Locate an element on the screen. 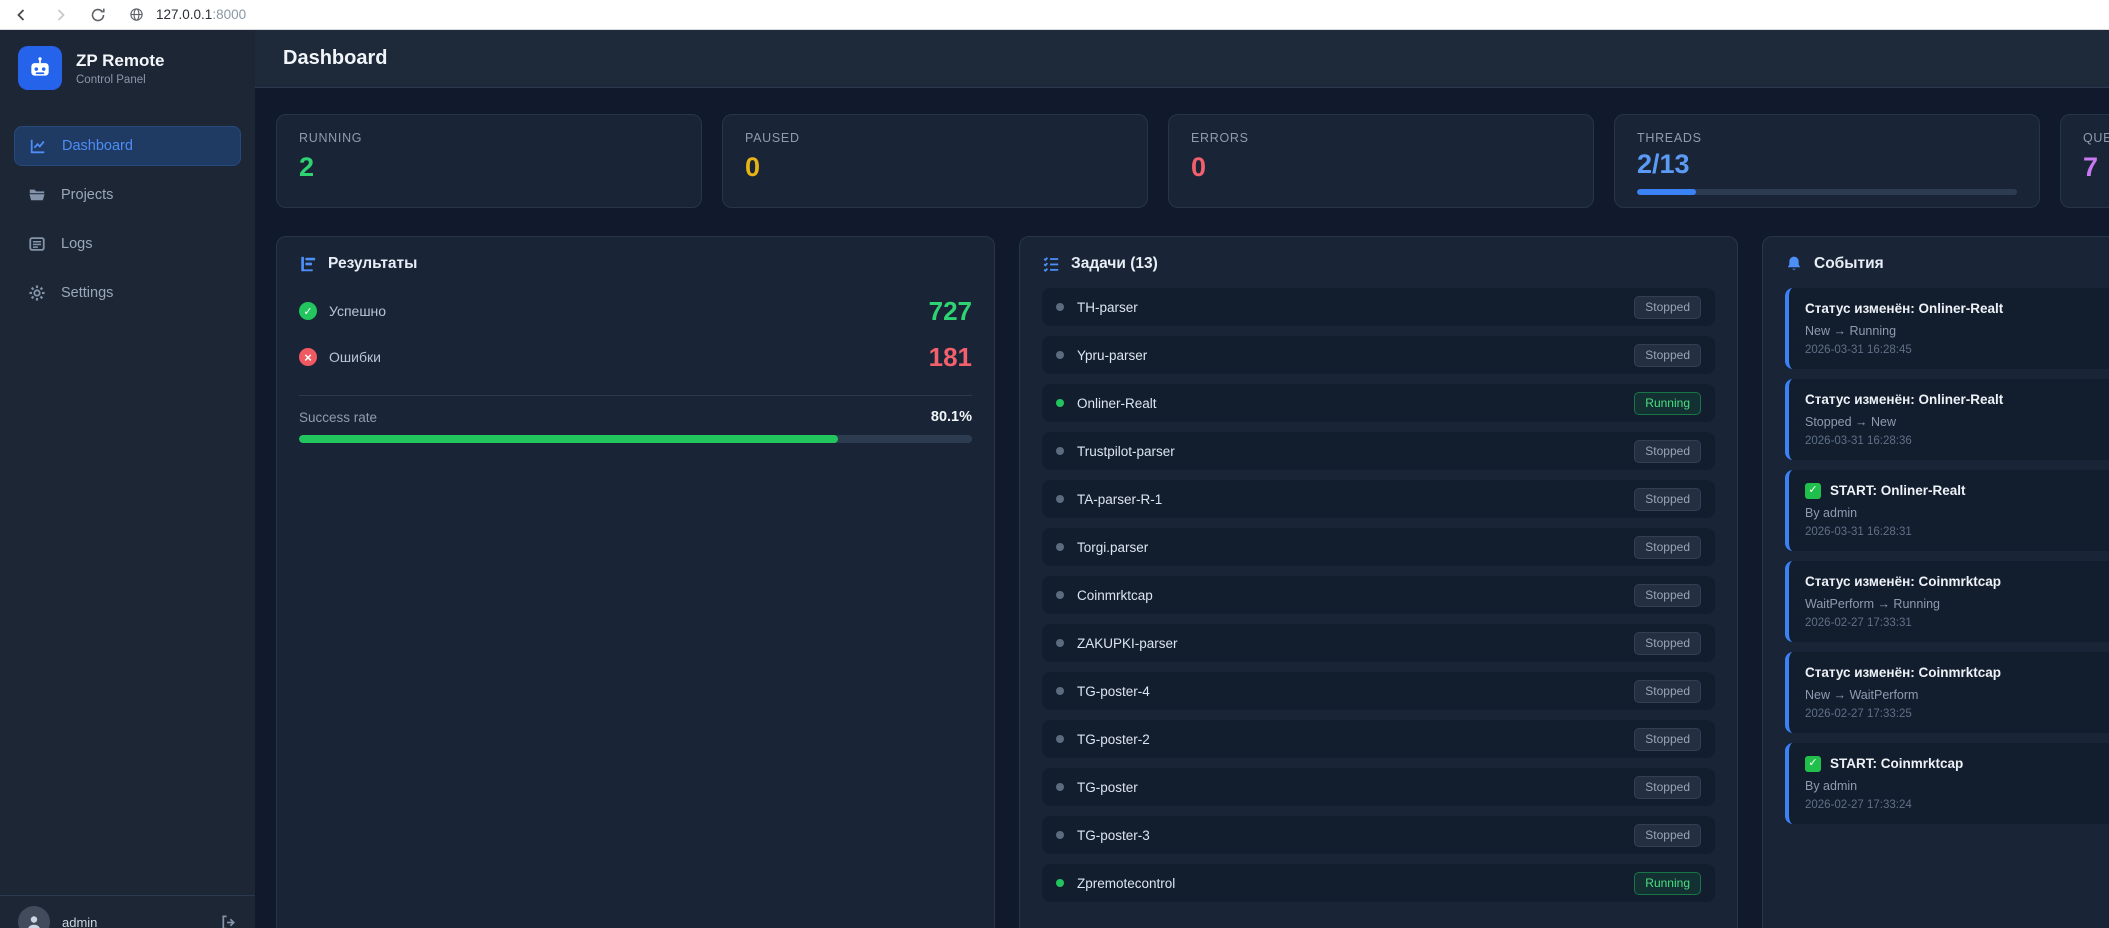  task-name: TH-parser is located at coordinates (1107, 307).